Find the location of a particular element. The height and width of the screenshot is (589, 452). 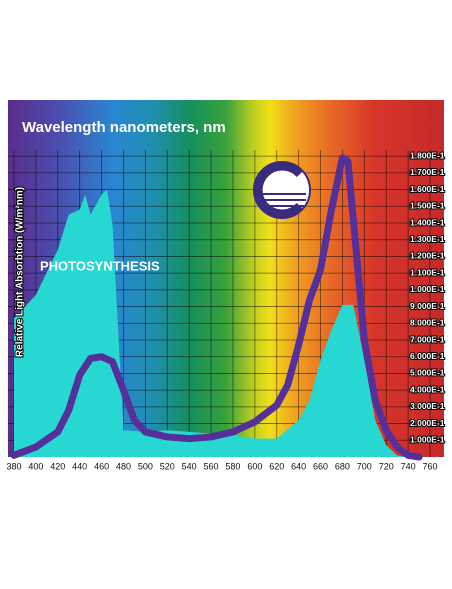

logo is located at coordinates (282, 190).